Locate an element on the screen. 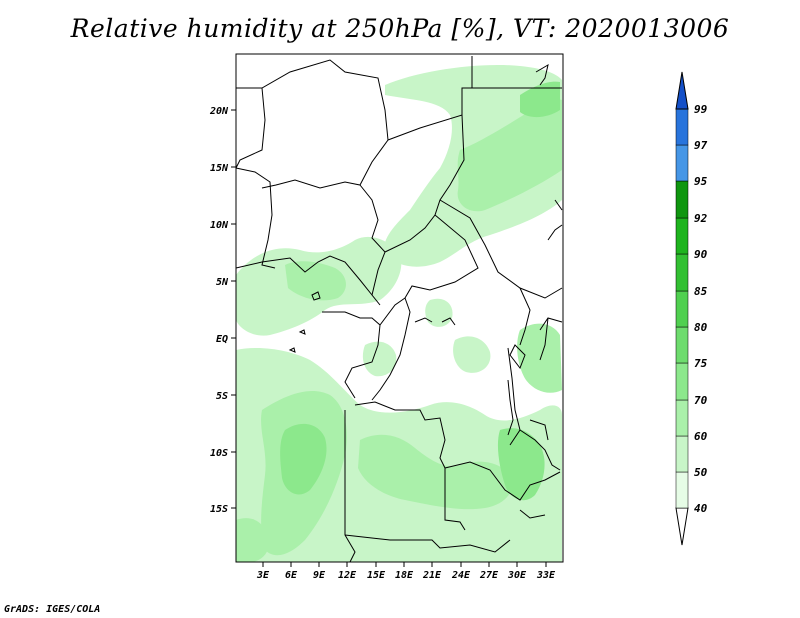  colorbar-label: 80 is located at coordinates (701, 327).